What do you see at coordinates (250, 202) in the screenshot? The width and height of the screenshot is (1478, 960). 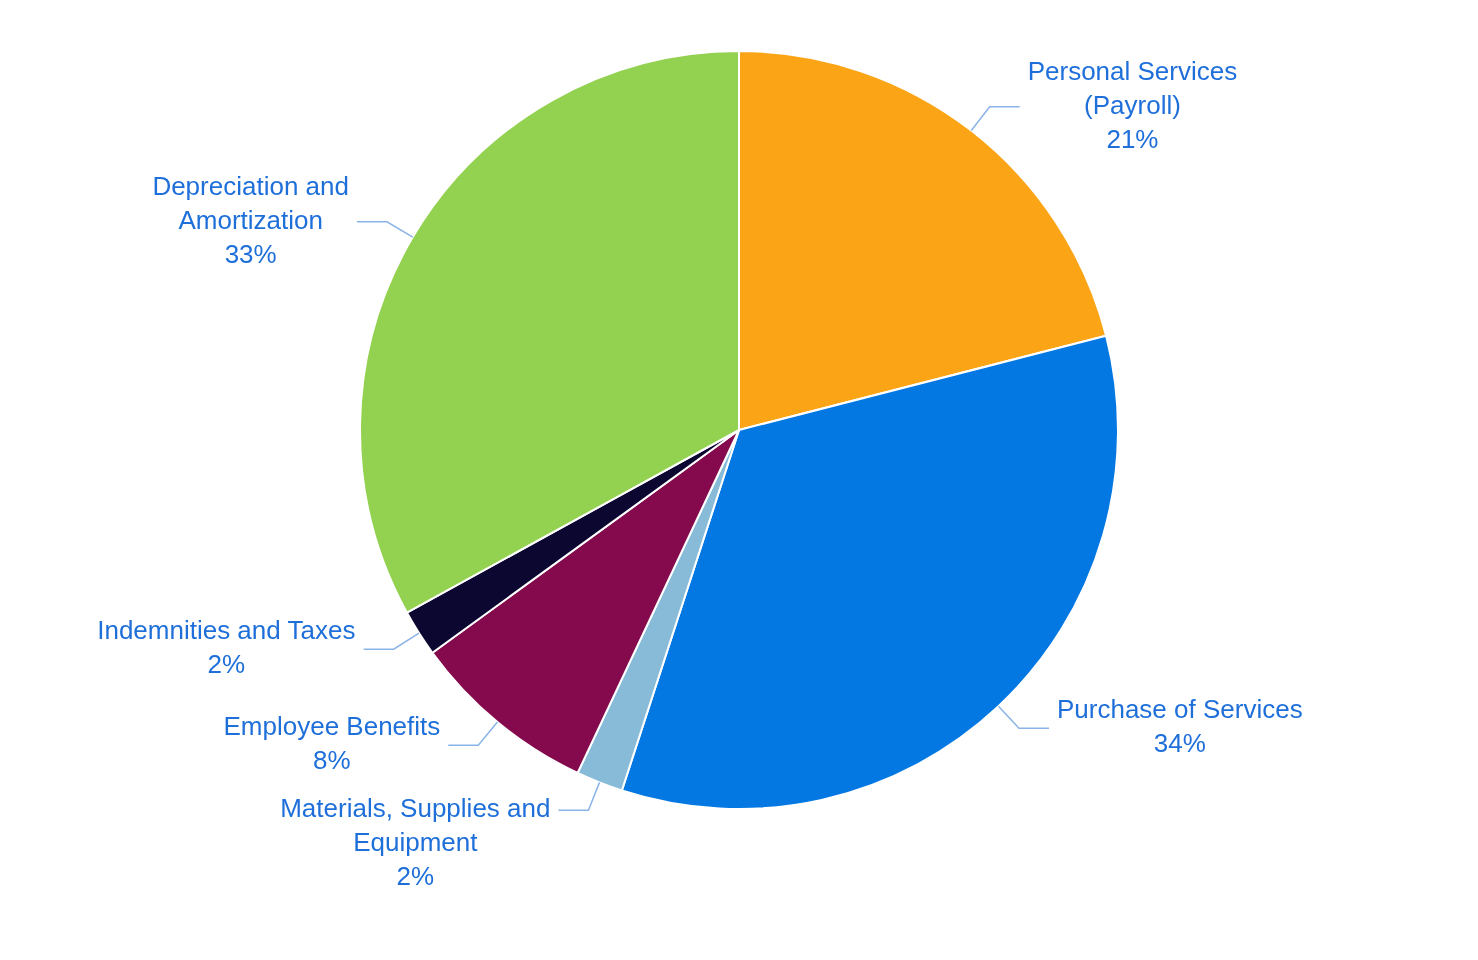 I see `slice-label: Depreciation and Amortization` at bounding box center [250, 202].